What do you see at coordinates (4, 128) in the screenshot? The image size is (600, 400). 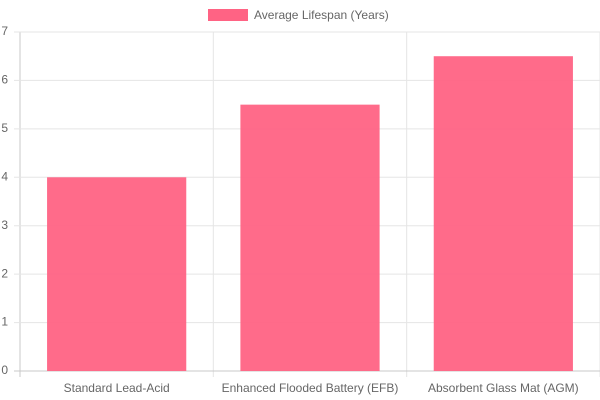 I see `y-tick-label: 5` at bounding box center [4, 128].